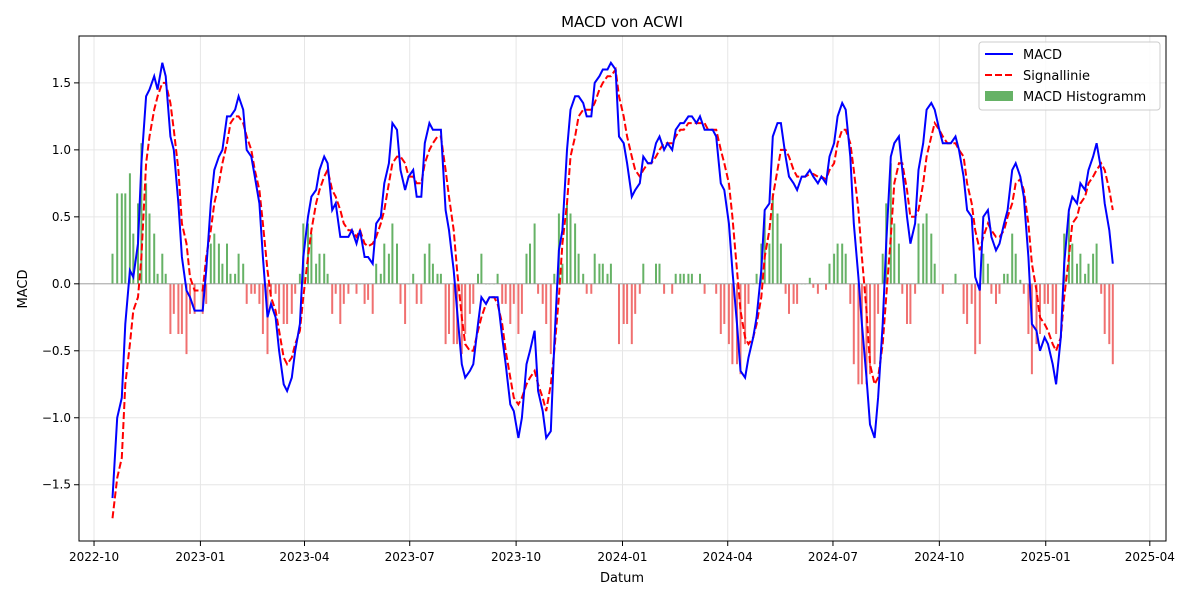  What do you see at coordinates (23, 289) in the screenshot?
I see `y-axis-label: MACD` at bounding box center [23, 289].